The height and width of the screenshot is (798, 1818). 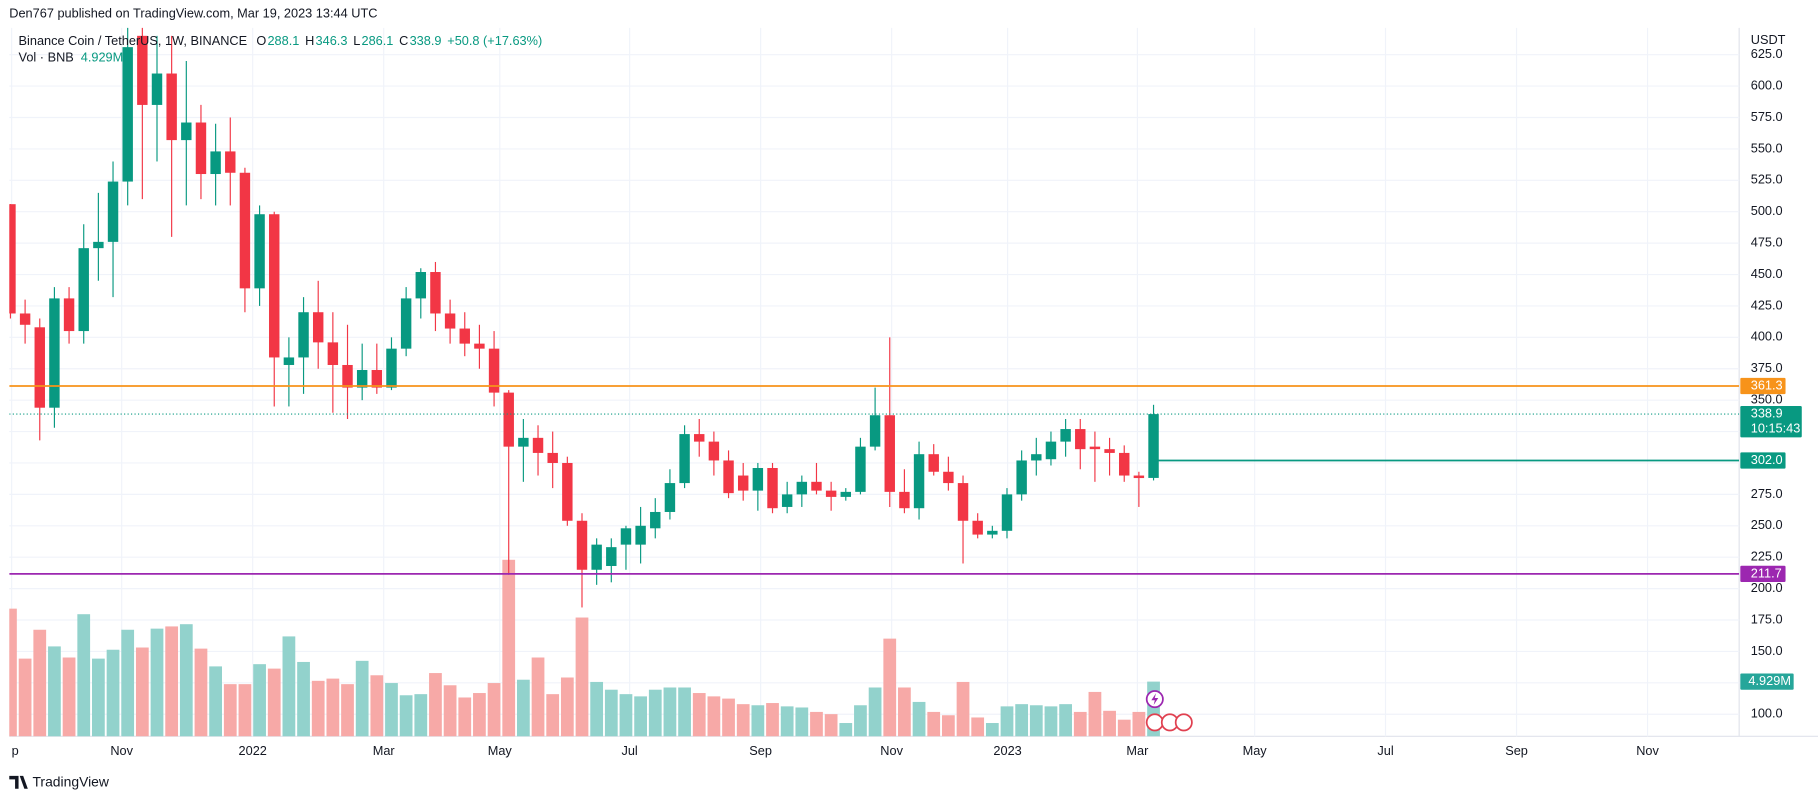 I want to click on y-tick-label: 425.0, so click(x=1767, y=304).